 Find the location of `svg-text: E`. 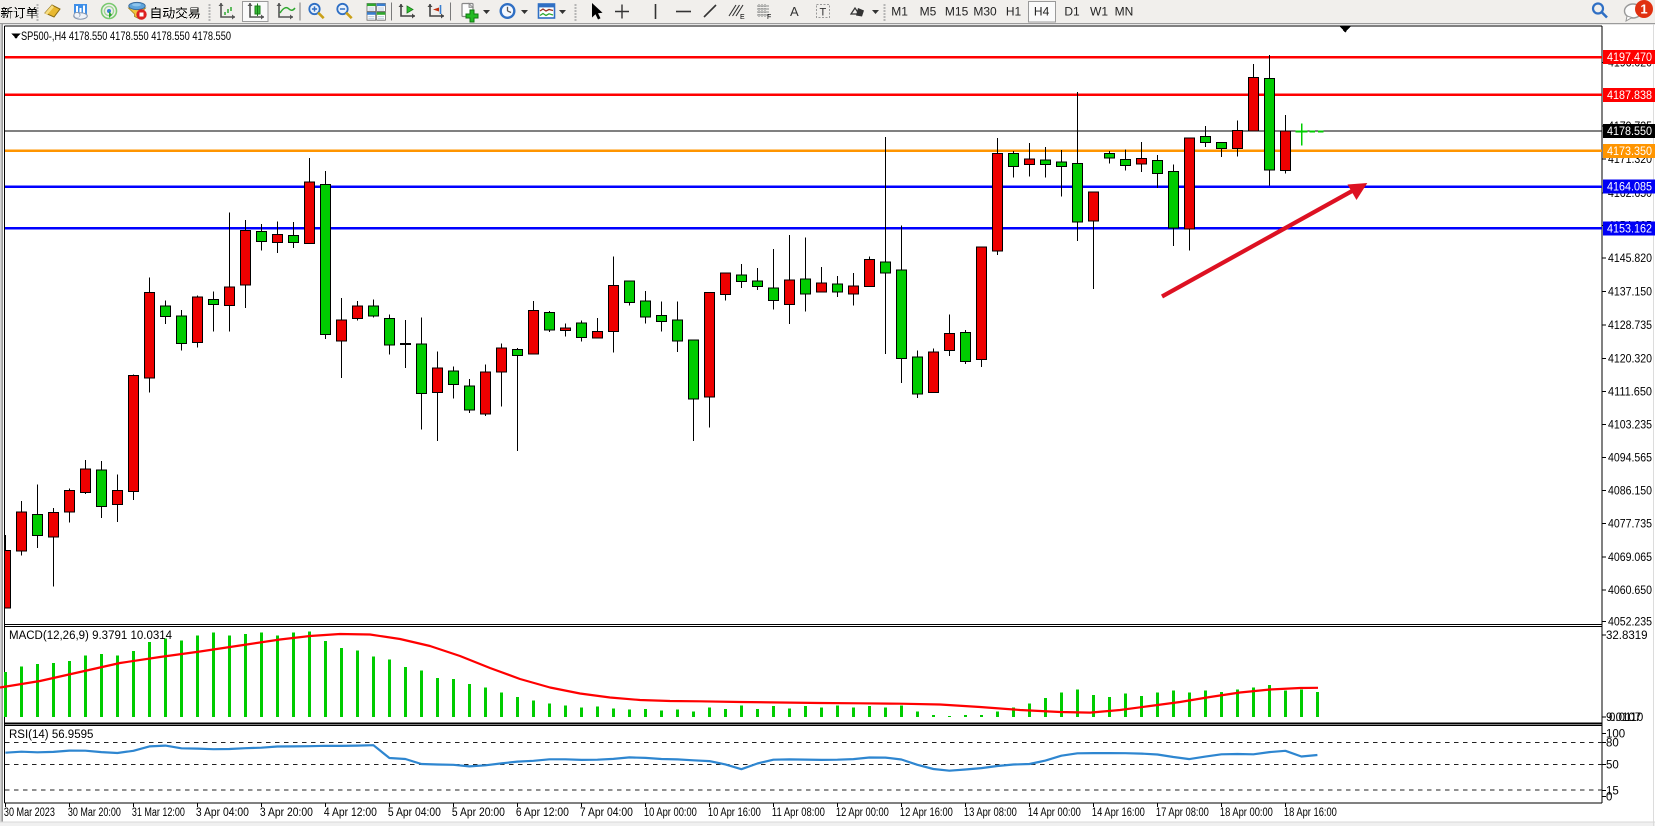

svg-text: E is located at coordinates (742, 17).